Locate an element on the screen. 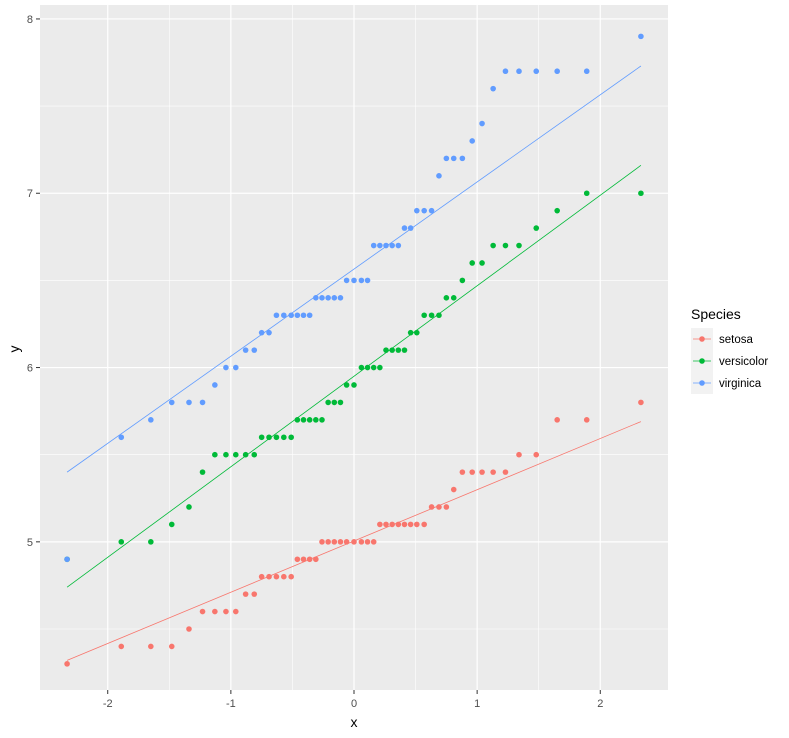 The image size is (789, 738). x-tick-label: 0 is located at coordinates (354, 704).